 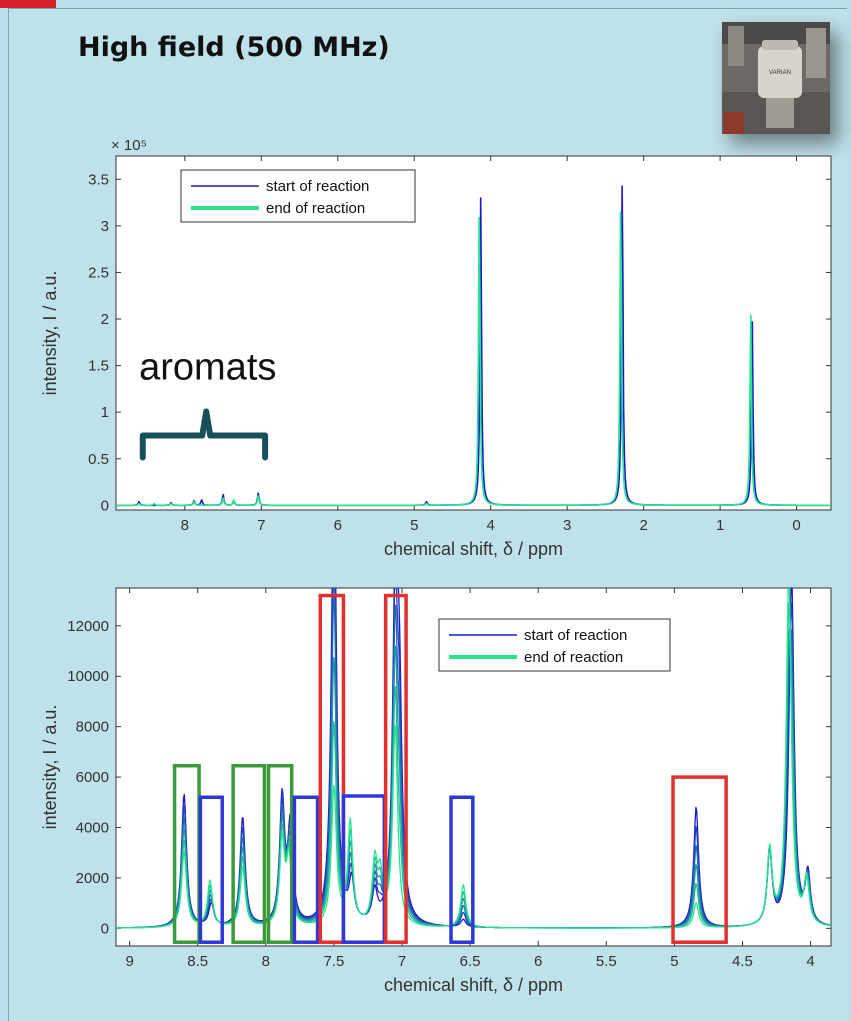 What do you see at coordinates (776, 78) in the screenshot?
I see `spectrometer-photo: VARIAN` at bounding box center [776, 78].